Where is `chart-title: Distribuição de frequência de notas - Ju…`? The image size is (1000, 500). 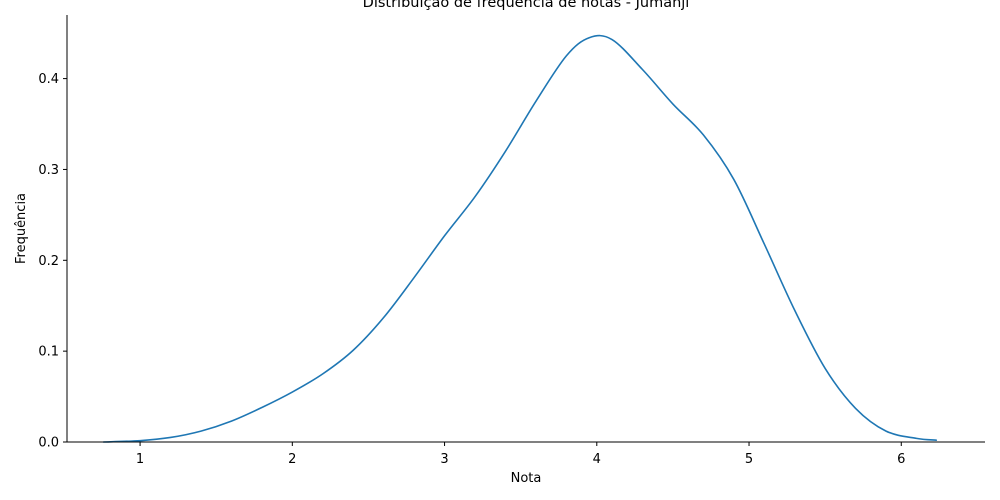 chart-title: Distribuição de frequência de notas - Ju… is located at coordinates (526, 5).